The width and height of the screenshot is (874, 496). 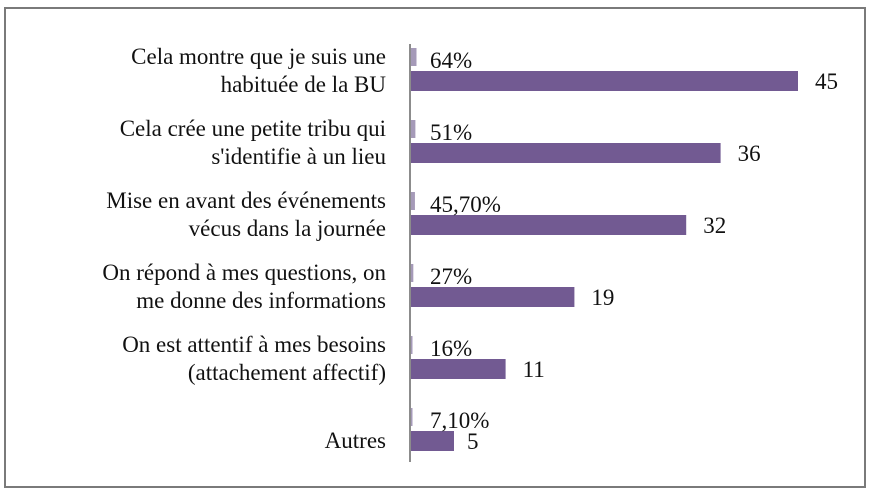 I want to click on category-label-line: On répond à mes questions, on, so click(x=244, y=272).